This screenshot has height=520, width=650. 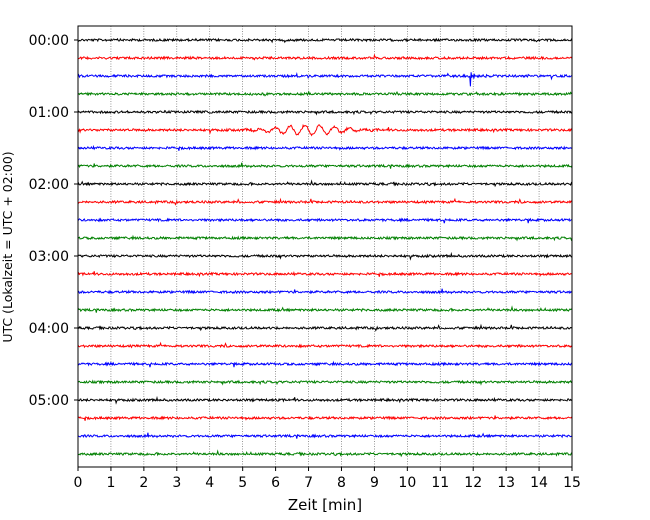 What do you see at coordinates (49, 257) in the screenshot?
I see `y-tick-label: 03:00` at bounding box center [49, 257].